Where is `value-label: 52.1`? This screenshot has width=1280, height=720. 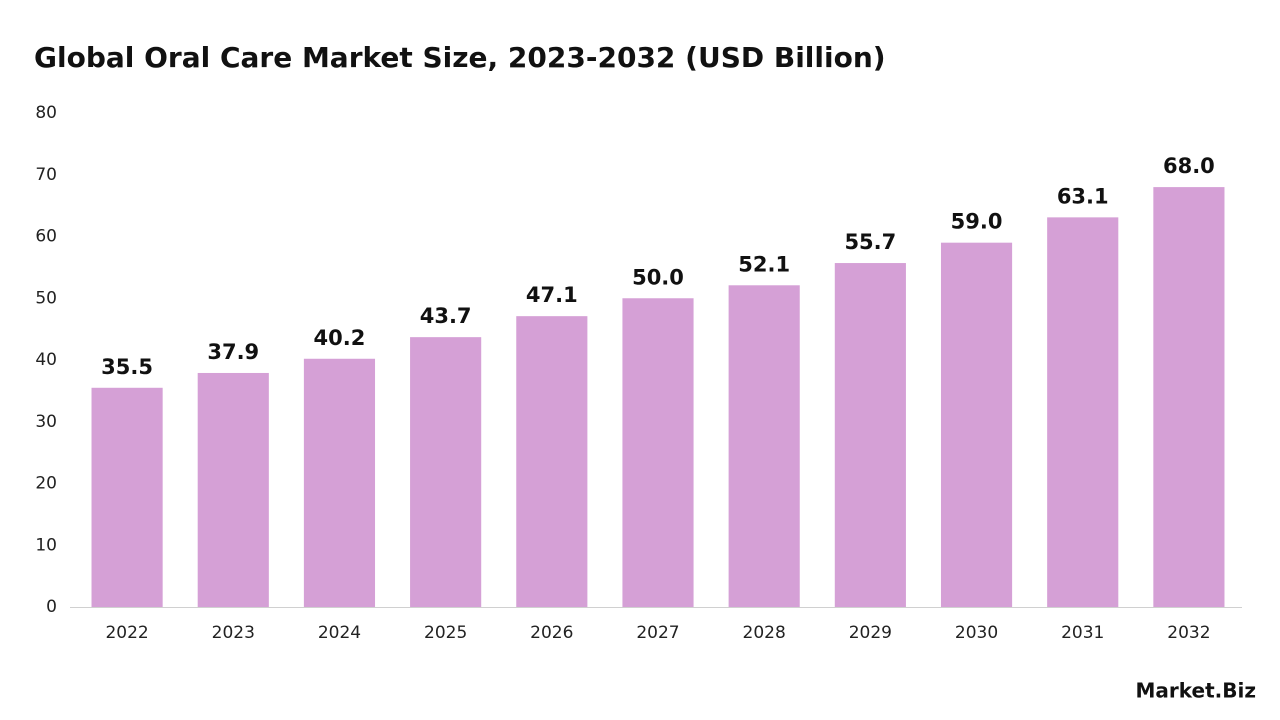
value-label: 52.1 is located at coordinates (764, 264).